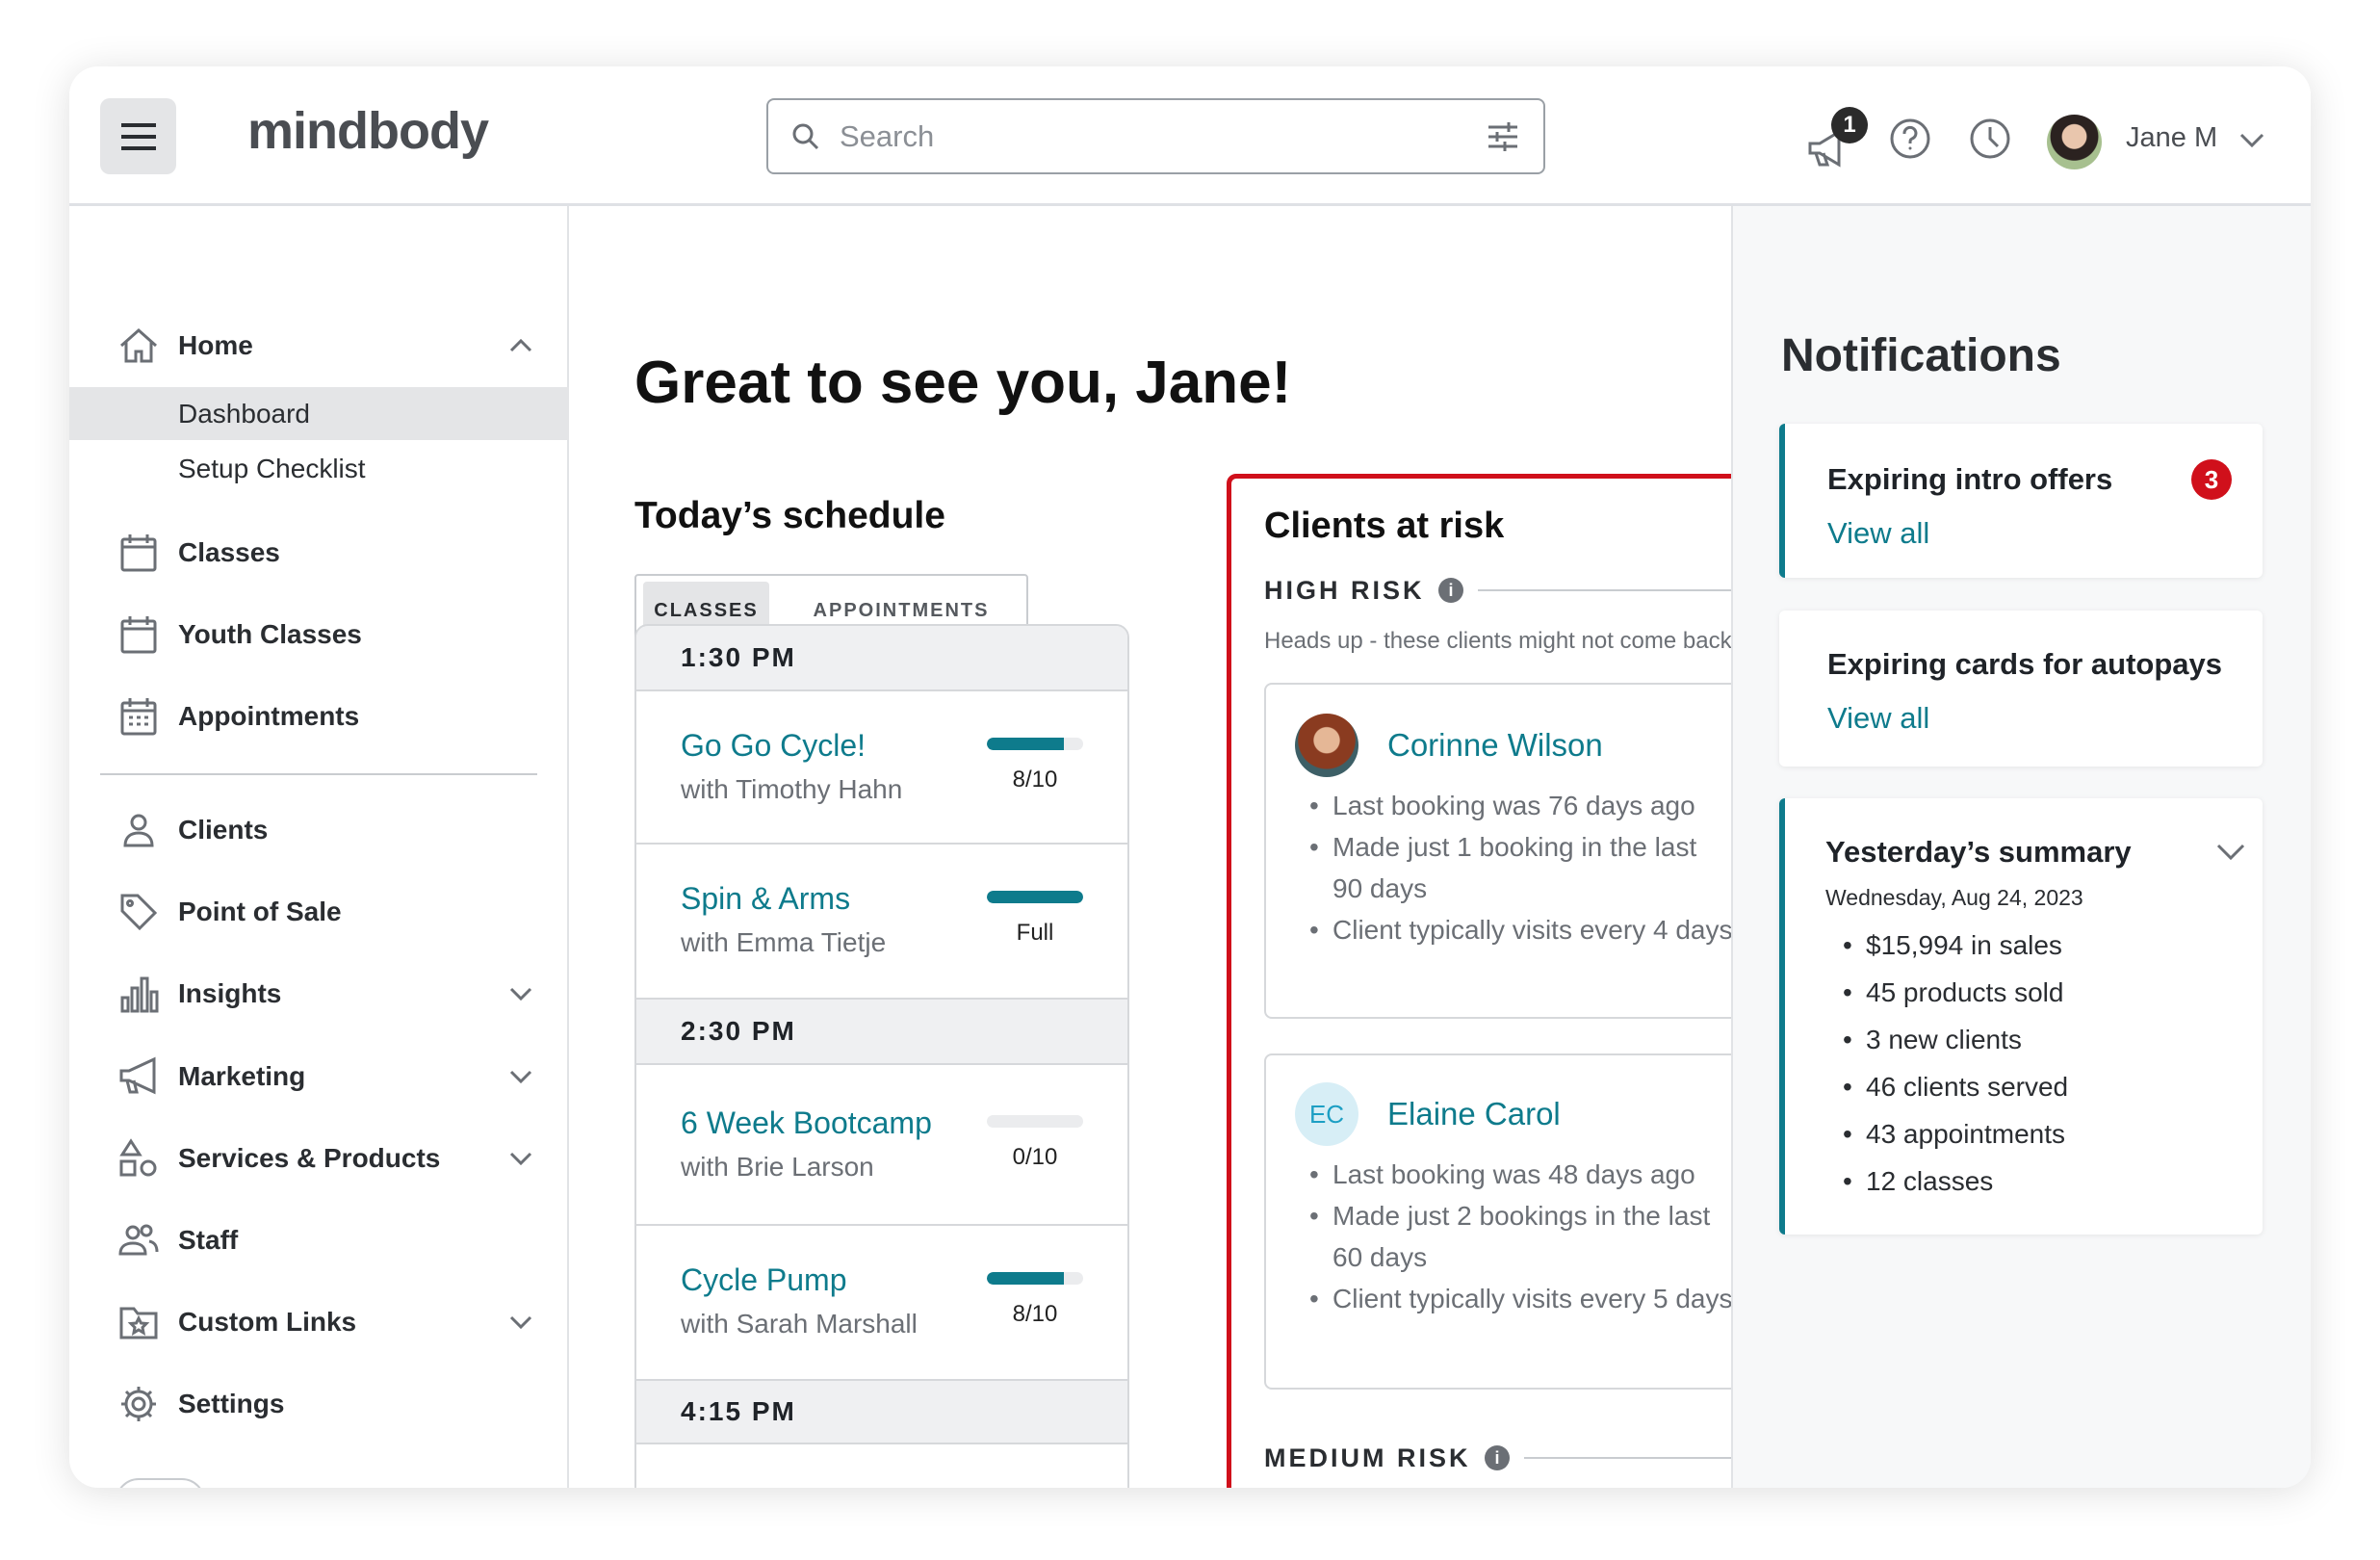 The height and width of the screenshot is (1560, 2380). Describe the element at coordinates (319, 635) in the screenshot. I see `sidebar-item-youth-classes: Youth Classes` at that location.